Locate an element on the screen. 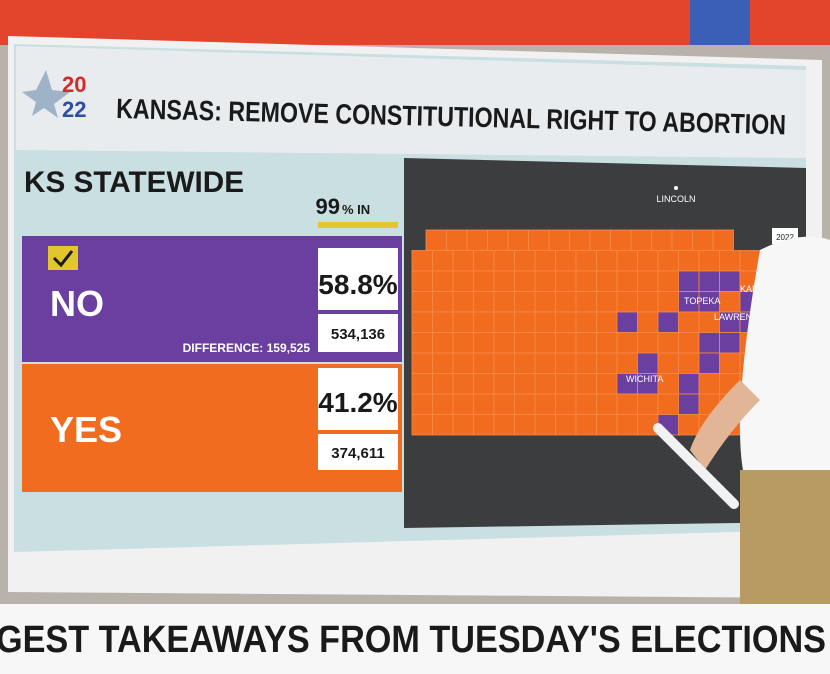 The height and width of the screenshot is (674, 830). yes-percent: 41.2% is located at coordinates (357, 402).